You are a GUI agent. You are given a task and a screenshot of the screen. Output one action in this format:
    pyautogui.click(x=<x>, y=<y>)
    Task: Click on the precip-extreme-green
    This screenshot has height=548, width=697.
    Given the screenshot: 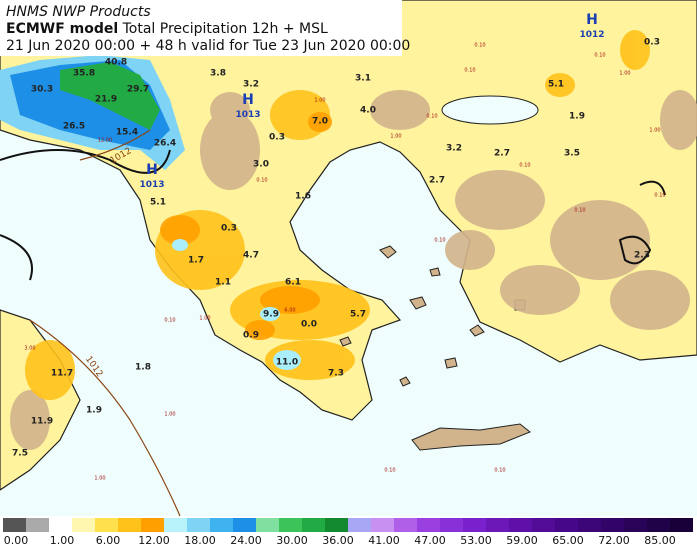 What is the action you would take?
    pyautogui.click(x=110, y=96)
    